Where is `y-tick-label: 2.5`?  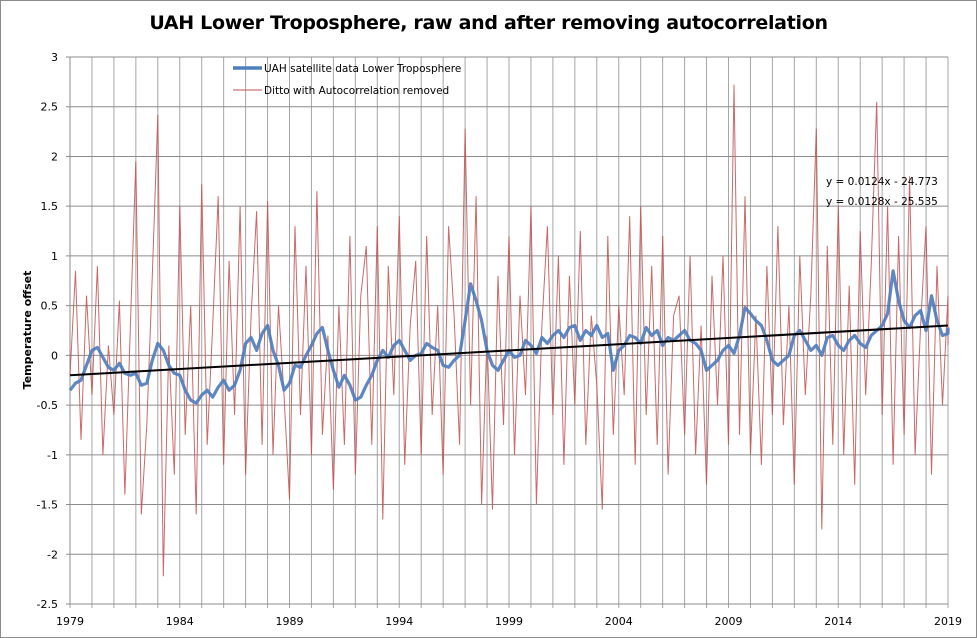 y-tick-label: 2.5 is located at coordinates (50, 107).